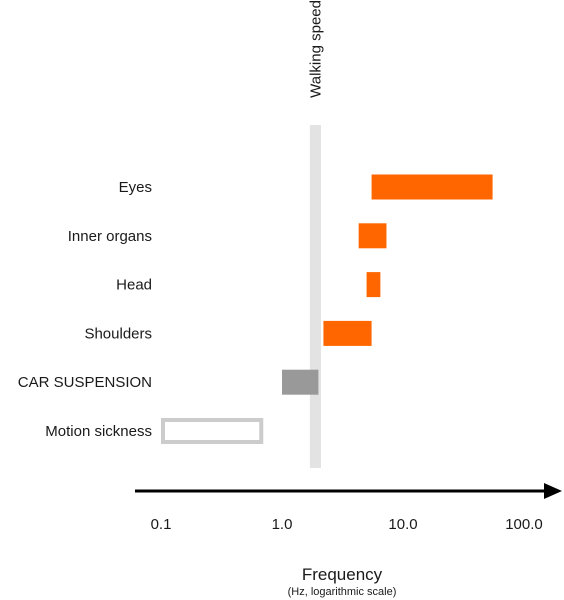  What do you see at coordinates (553, 491) in the screenshot?
I see `x-axis-arrowhead` at bounding box center [553, 491].